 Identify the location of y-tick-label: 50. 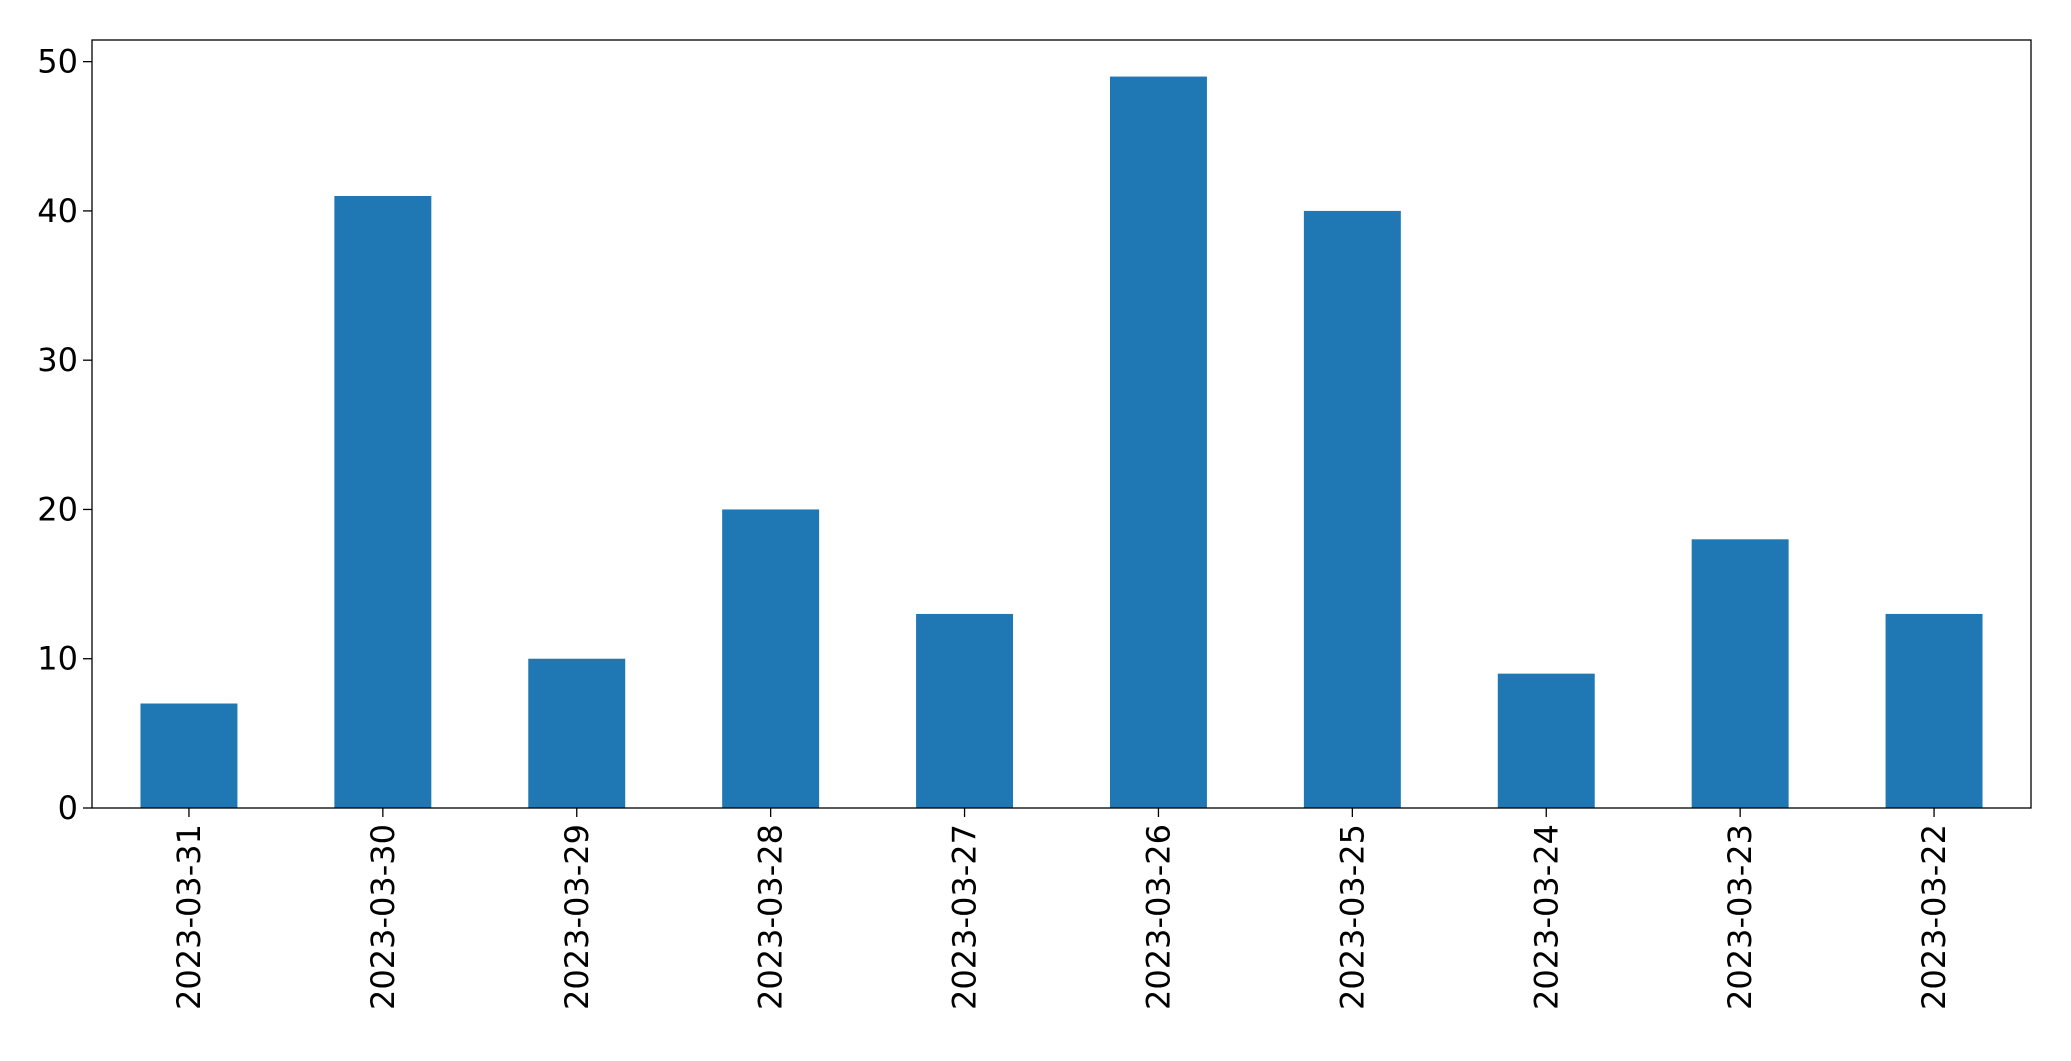
(57, 62).